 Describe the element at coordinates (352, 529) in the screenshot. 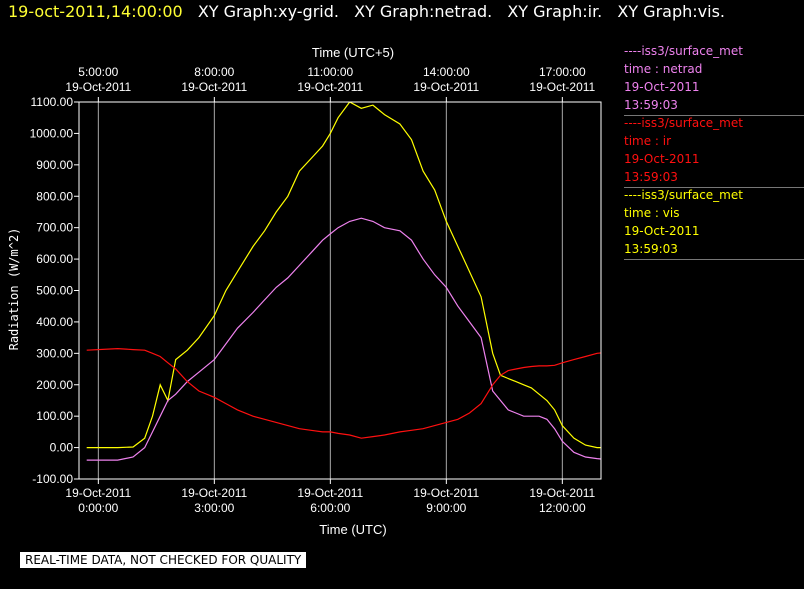

I see `x-axis-title: Time (UTC)` at that location.